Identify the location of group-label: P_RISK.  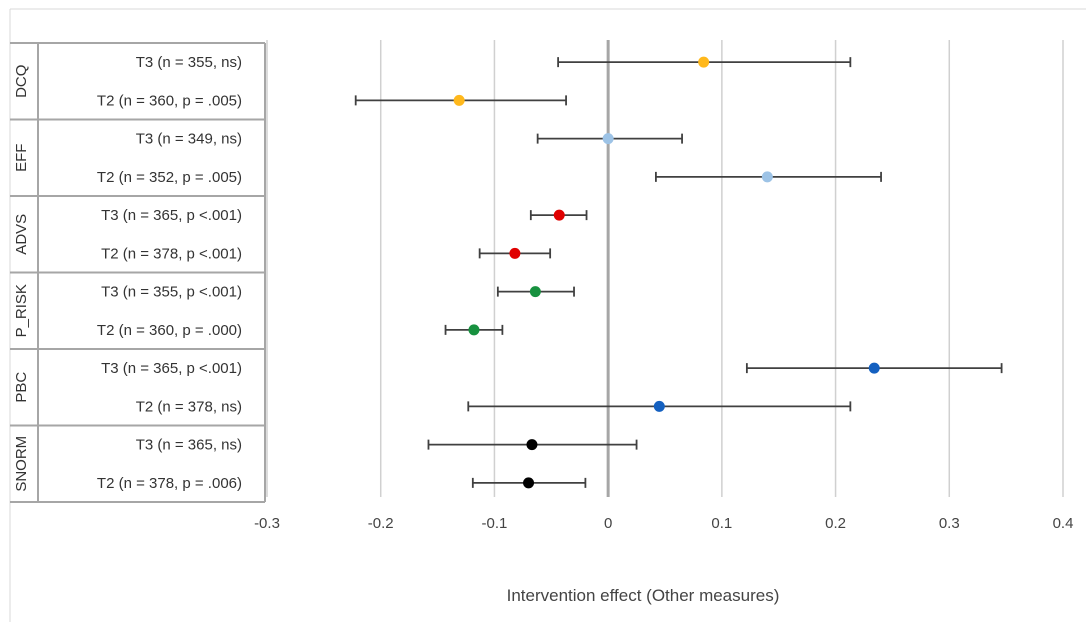
(21, 310).